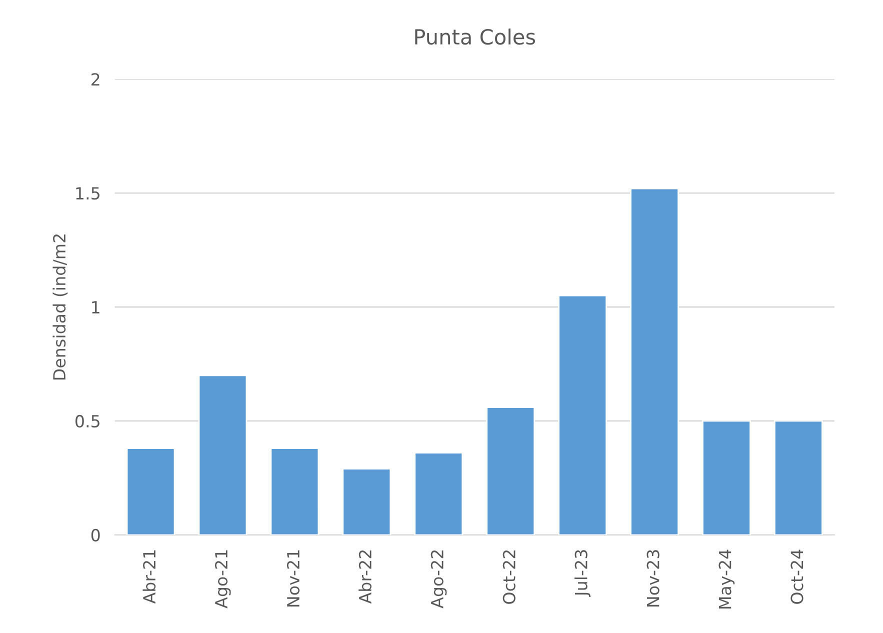  What do you see at coordinates (475, 36) in the screenshot?
I see `chart-title: Punta Coles` at bounding box center [475, 36].